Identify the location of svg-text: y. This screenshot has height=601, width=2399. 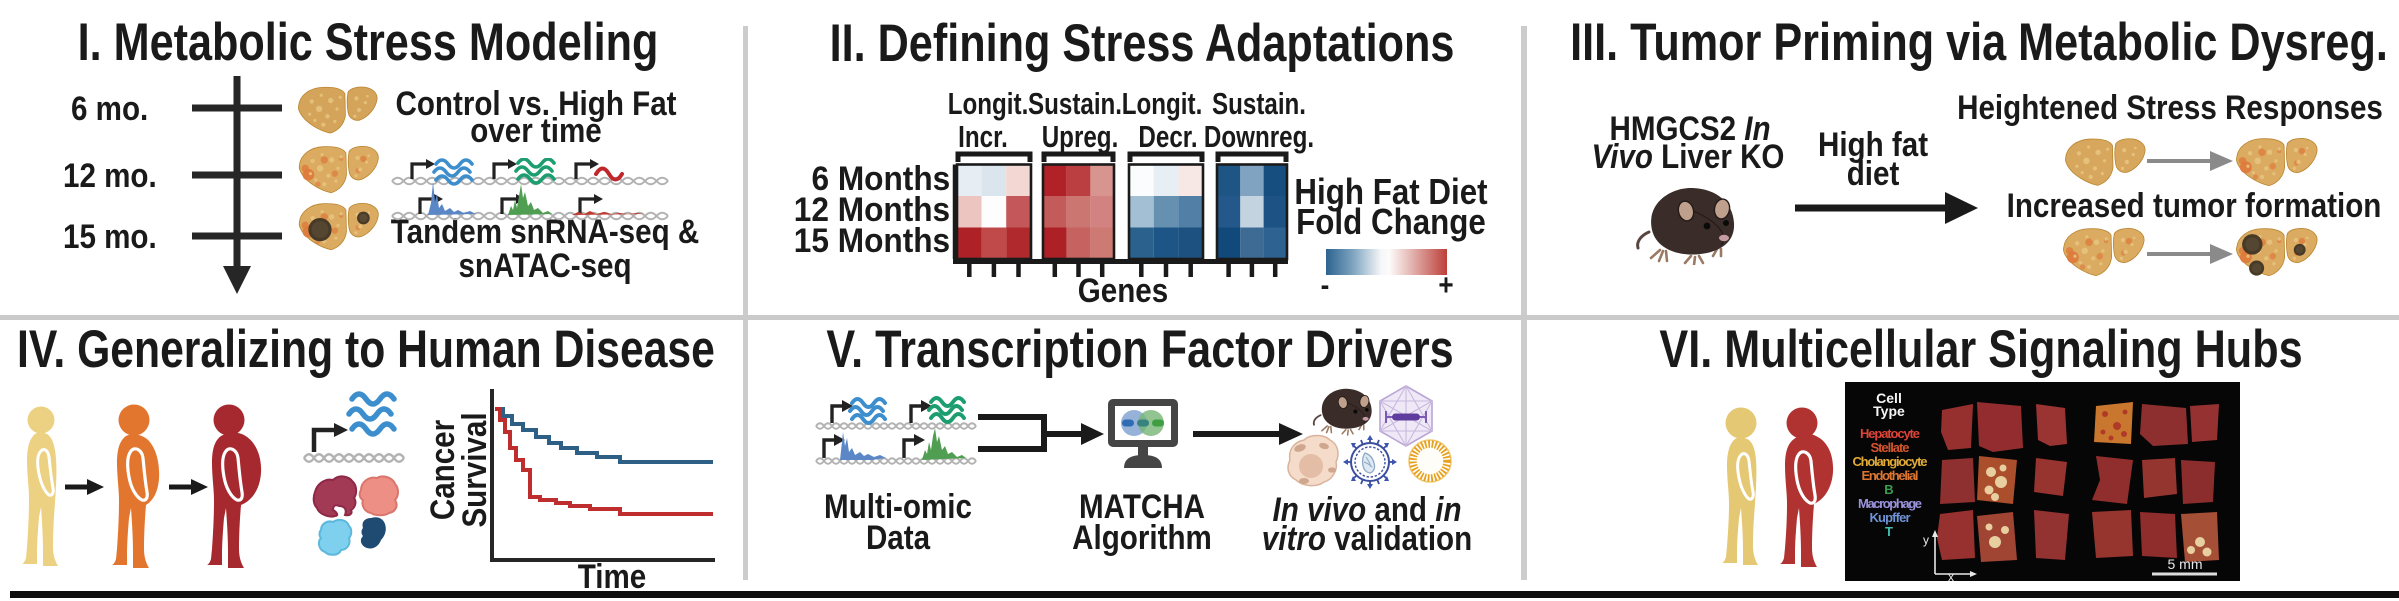
(1926, 540).